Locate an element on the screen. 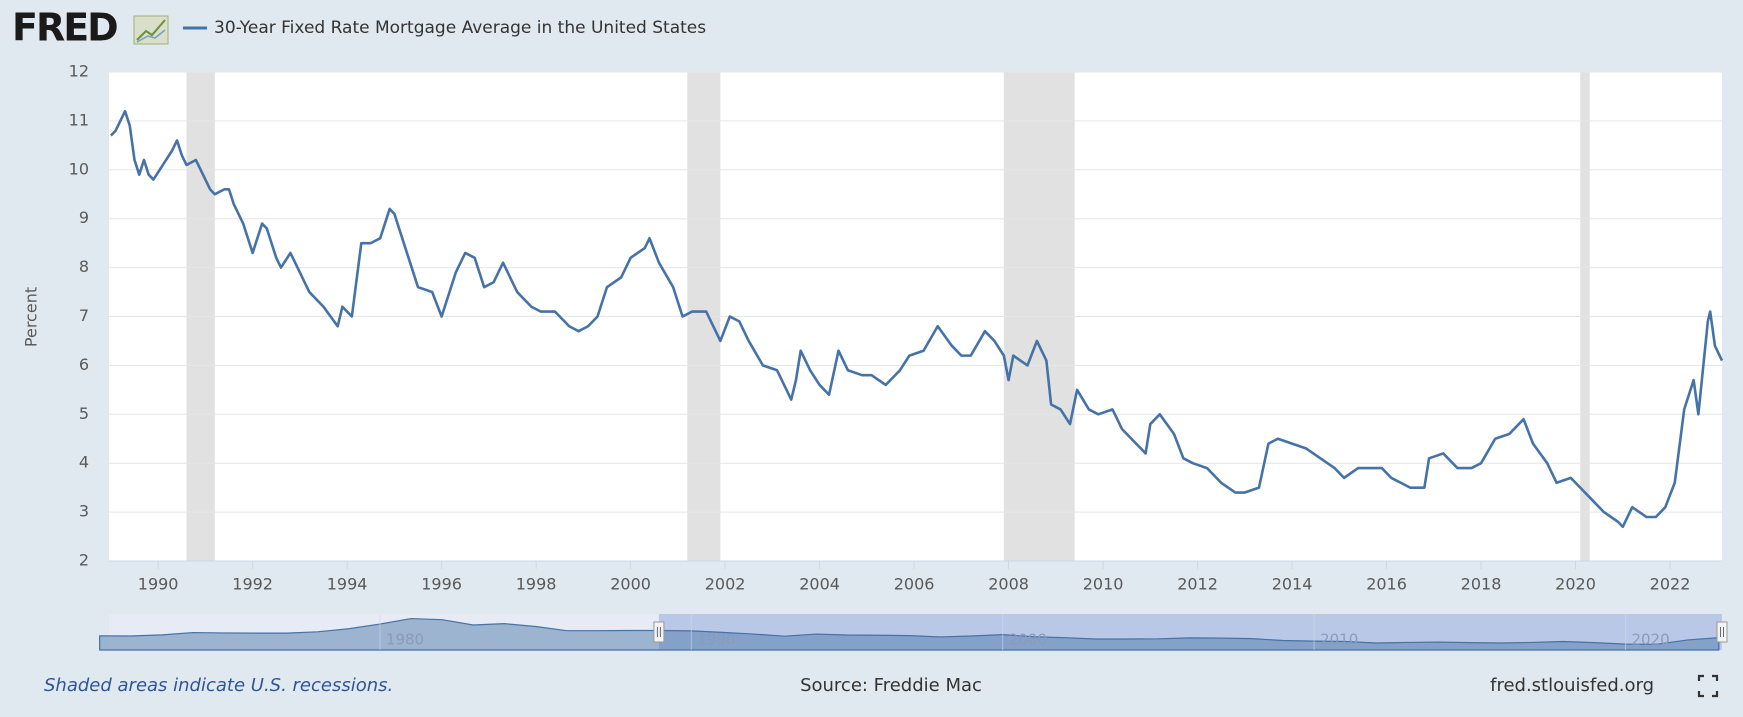 This screenshot has width=1743, height=717. y-tick-label: 12 is located at coordinates (79, 71).